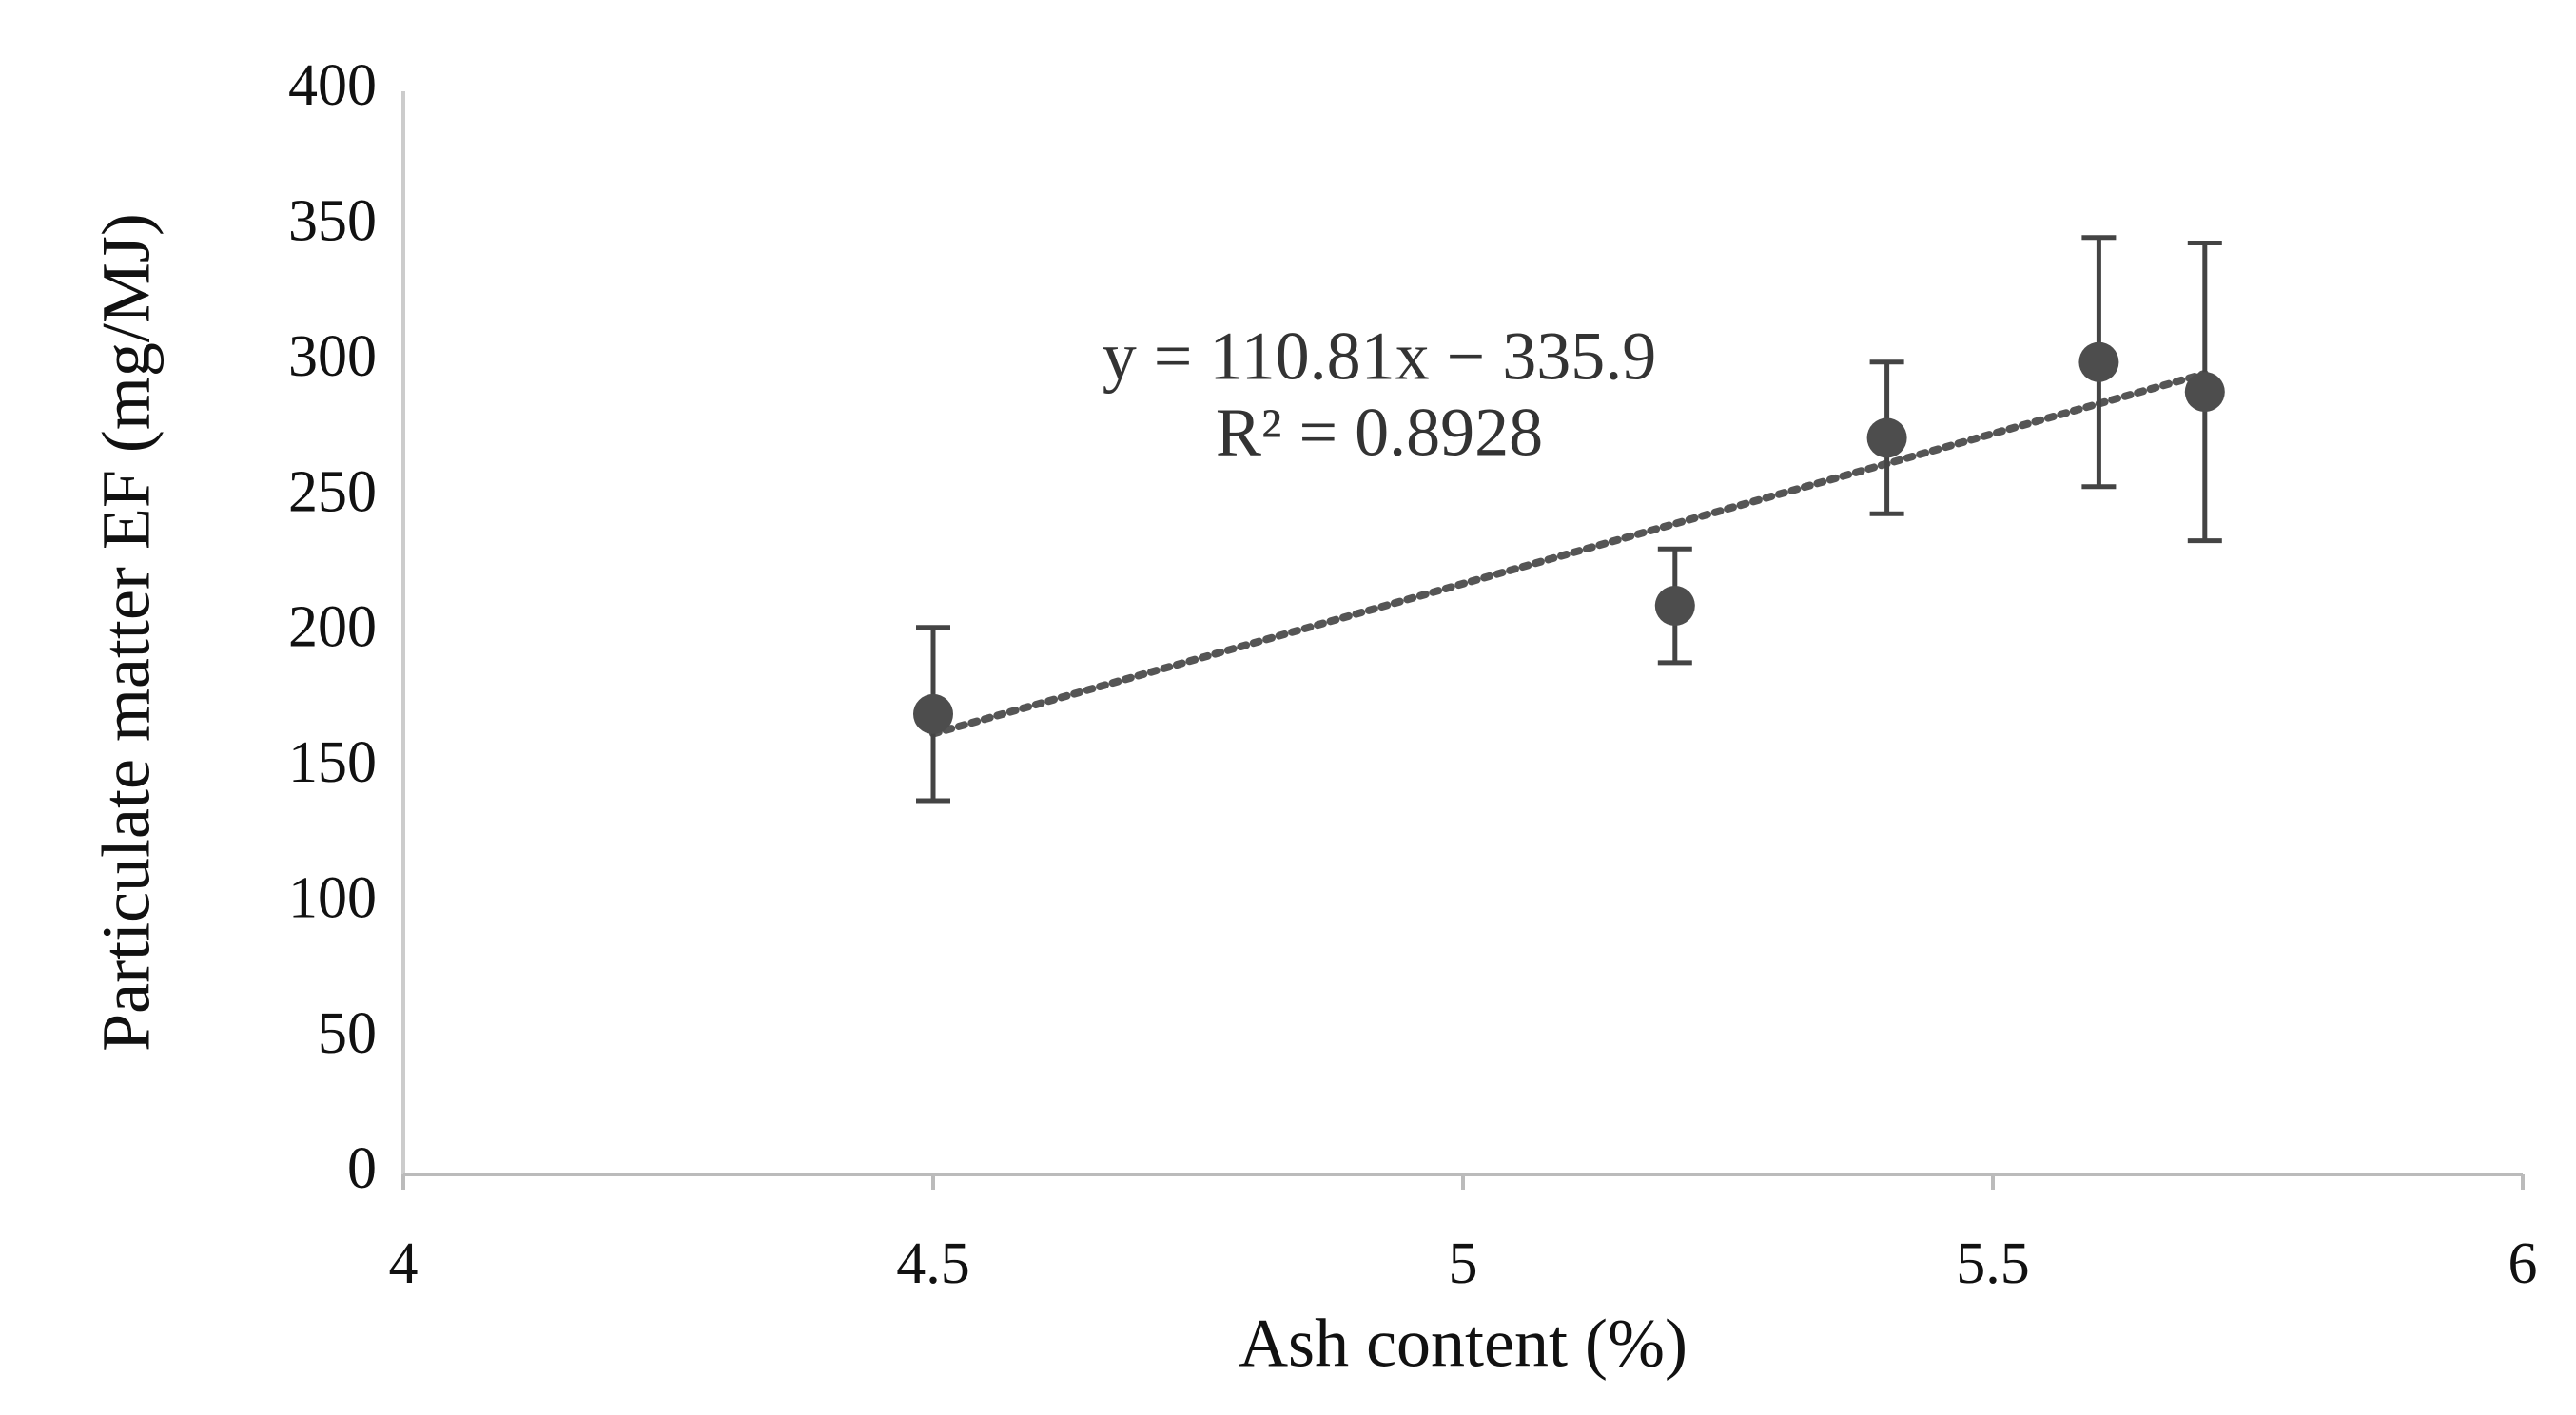 This screenshot has height=1415, width=2576. What do you see at coordinates (332, 85) in the screenshot?
I see `y-tick-label: 400` at bounding box center [332, 85].